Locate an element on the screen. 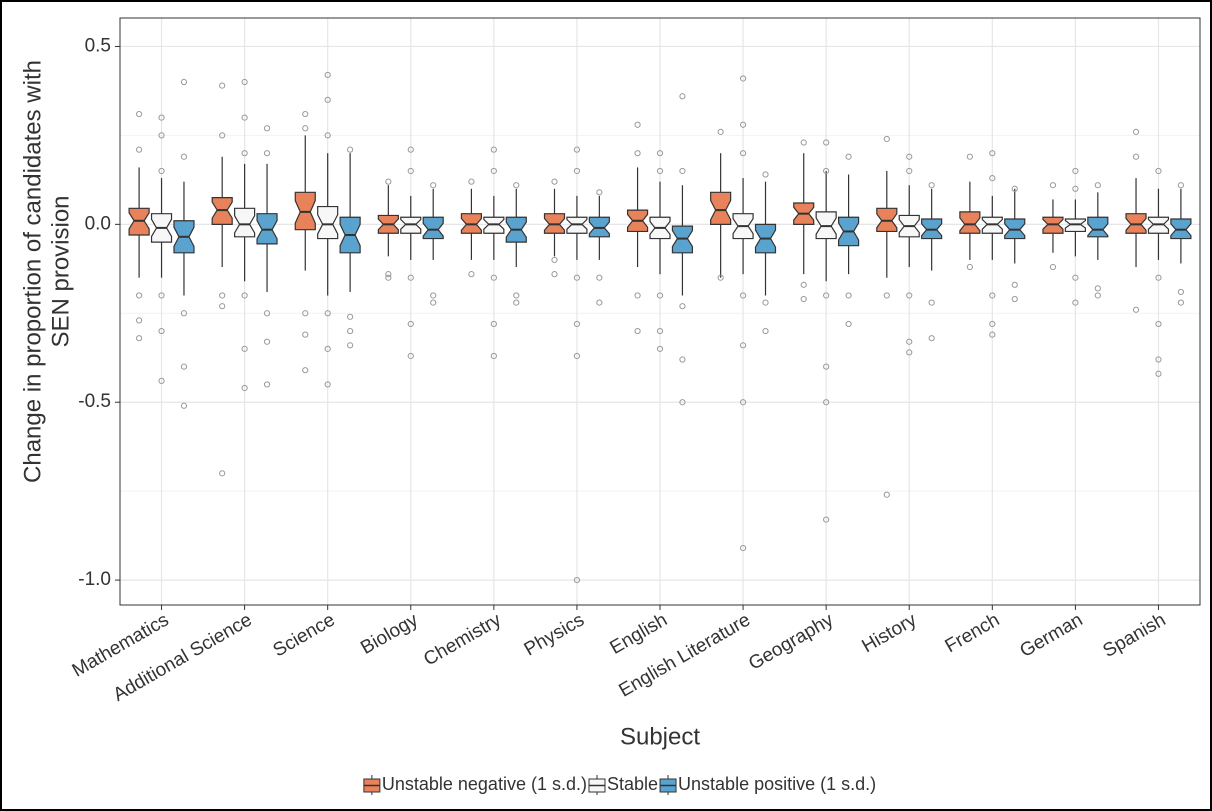 The image size is (1212, 811). x-axis-title: Subject is located at coordinates (660, 736).